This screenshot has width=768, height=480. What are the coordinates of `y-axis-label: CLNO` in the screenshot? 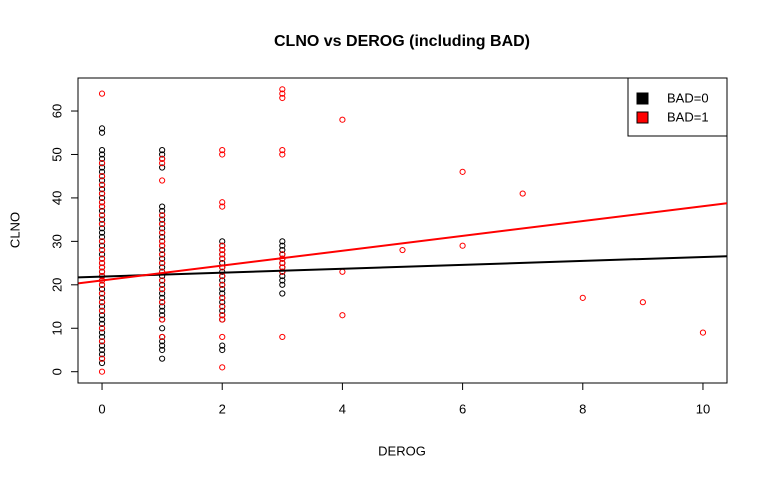 It's located at (14, 230).